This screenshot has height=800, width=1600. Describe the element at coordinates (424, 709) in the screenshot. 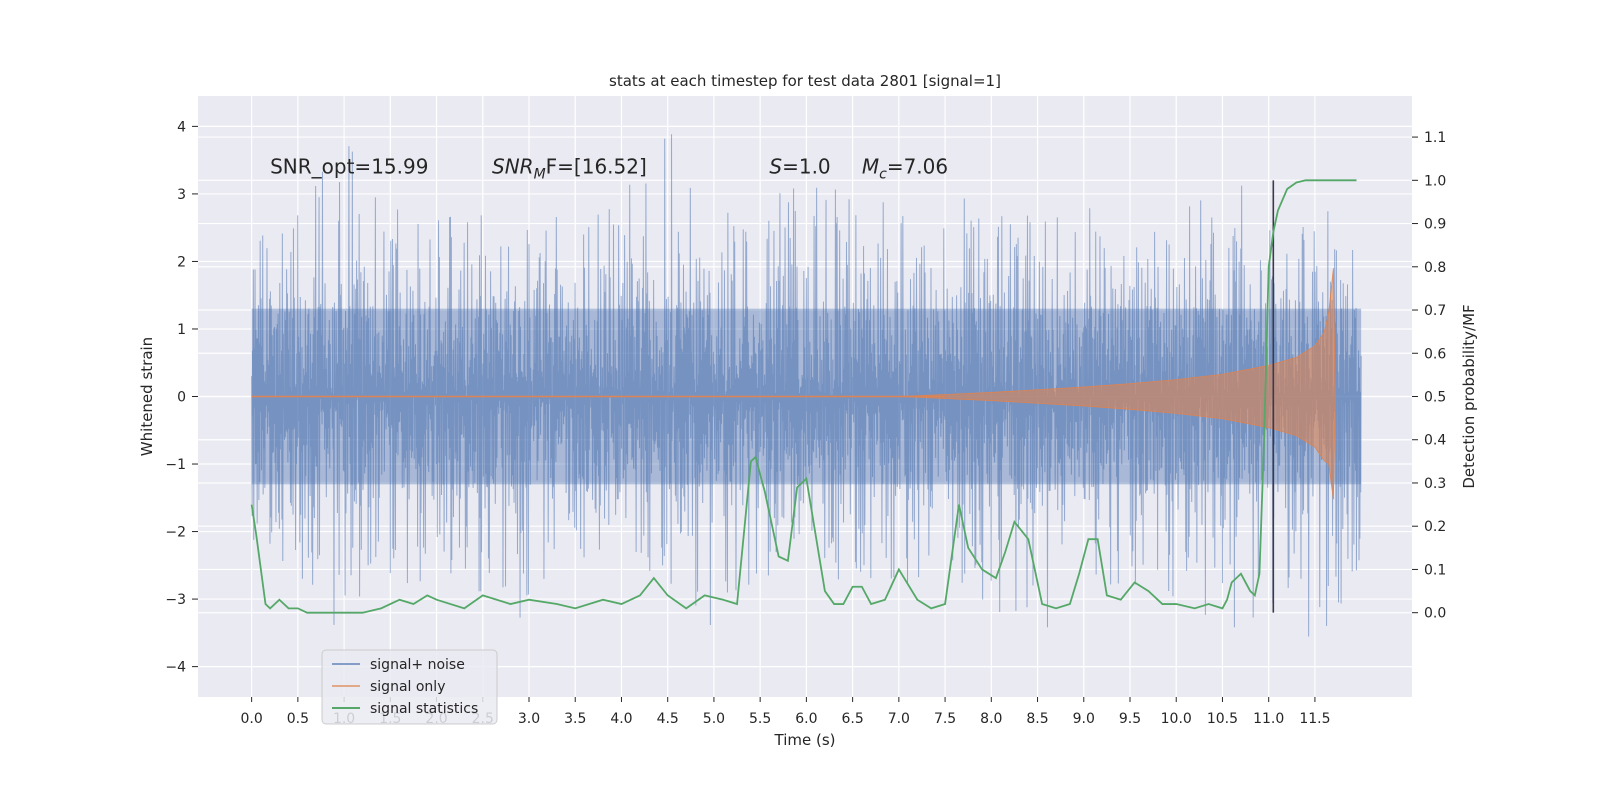

I see `legend-label-2: signal statistics` at that location.